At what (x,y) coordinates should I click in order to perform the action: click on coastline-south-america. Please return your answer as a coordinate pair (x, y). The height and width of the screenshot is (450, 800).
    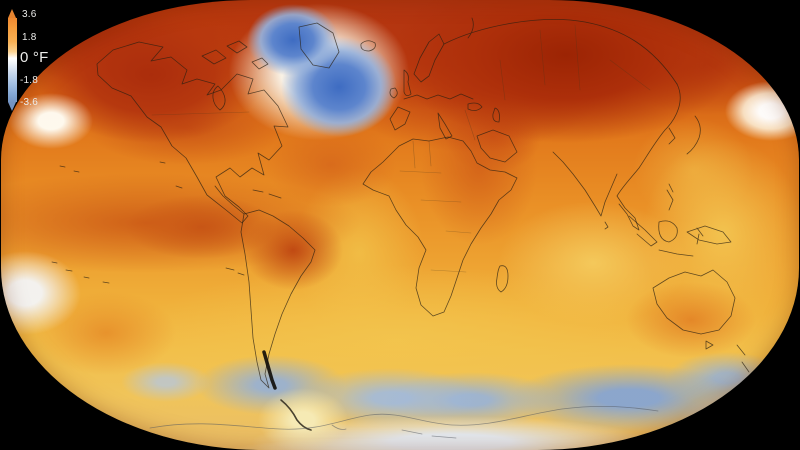
    Looking at the image, I should click on (278, 299).